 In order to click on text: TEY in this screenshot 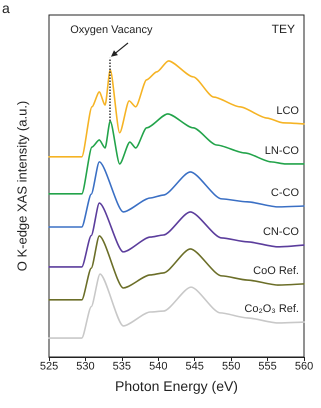, I will do `click(283, 29)`.